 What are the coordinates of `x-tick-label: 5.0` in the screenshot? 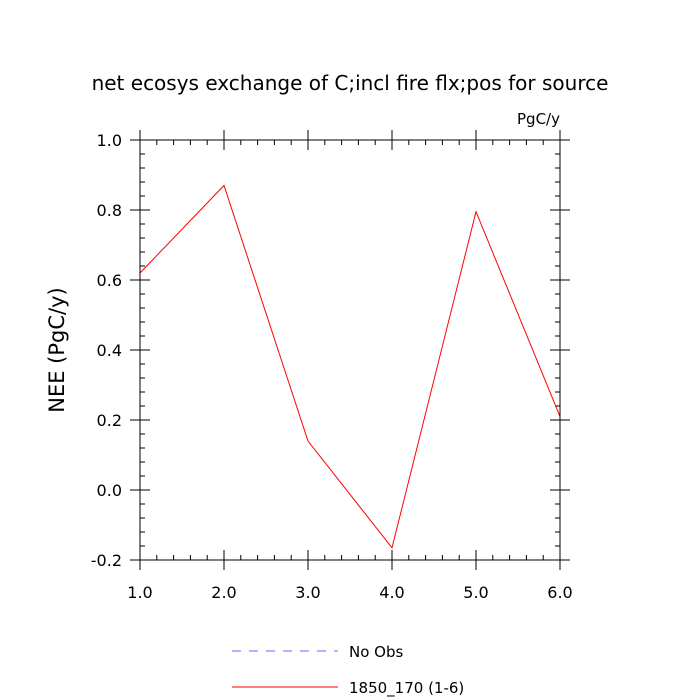 It's located at (475, 592).